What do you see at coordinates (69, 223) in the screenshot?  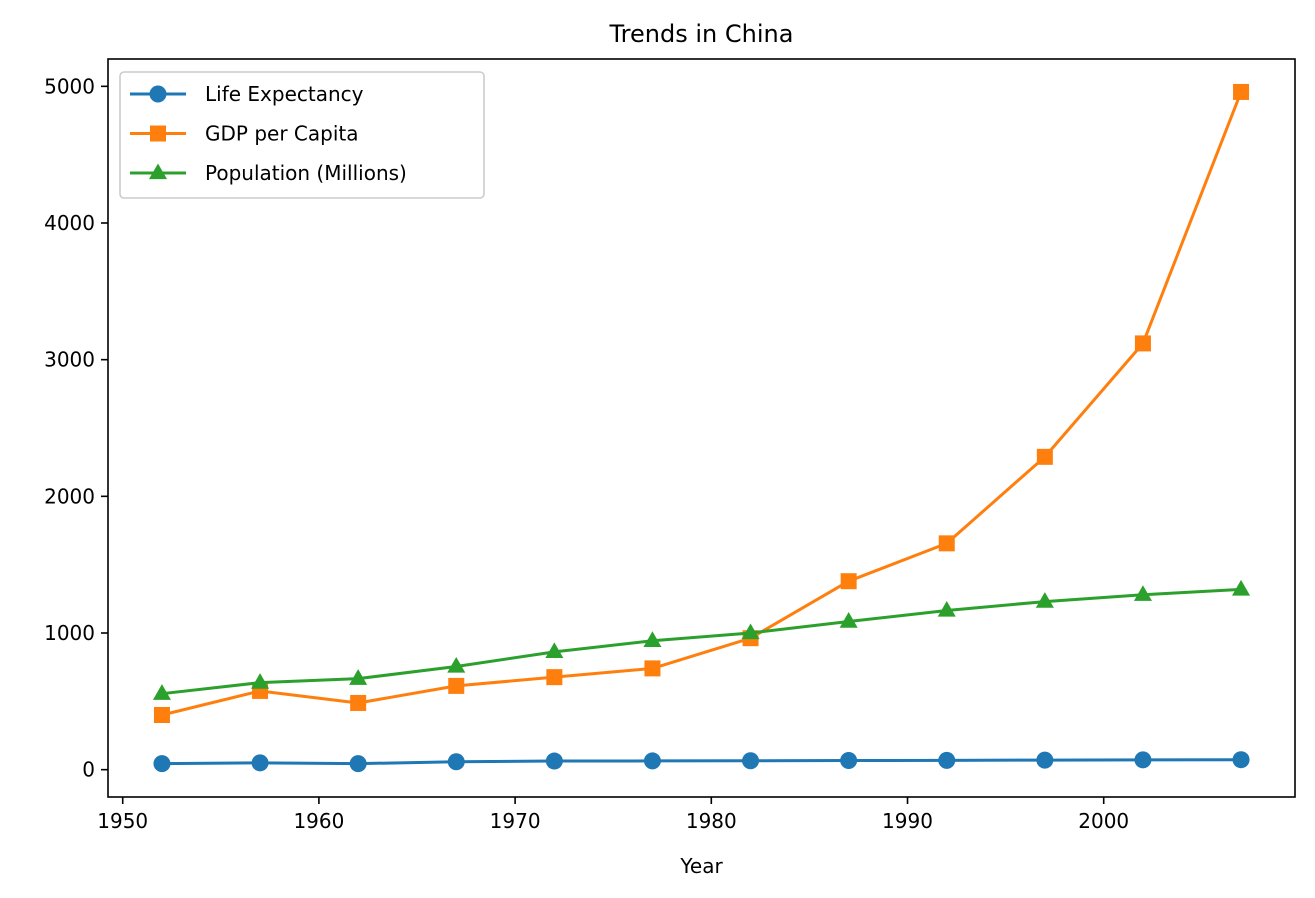 I see `y-tick-label: 4000` at bounding box center [69, 223].